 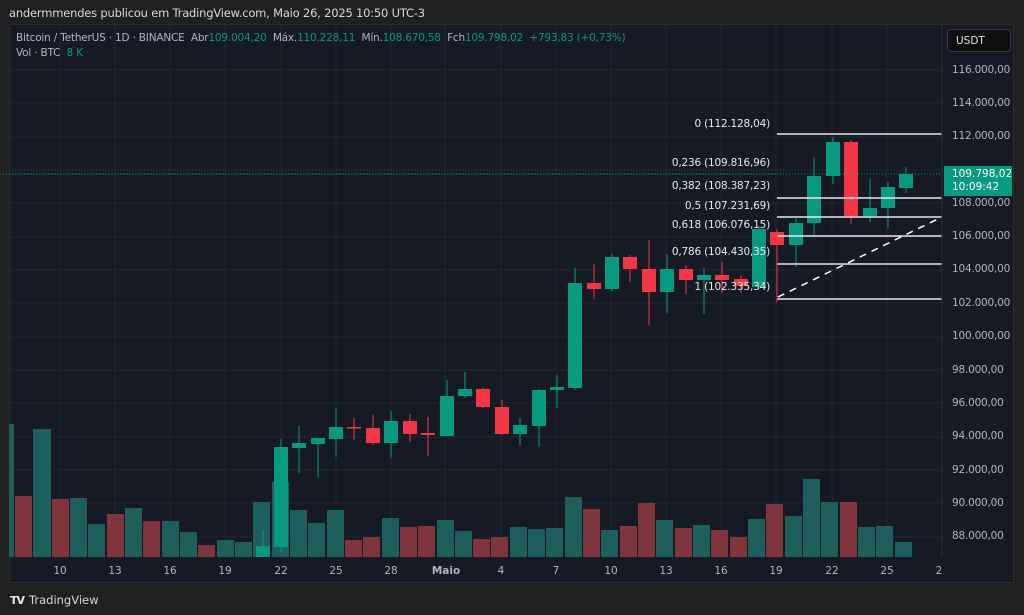 I want to click on close-value: 109.798,02, so click(x=494, y=38).